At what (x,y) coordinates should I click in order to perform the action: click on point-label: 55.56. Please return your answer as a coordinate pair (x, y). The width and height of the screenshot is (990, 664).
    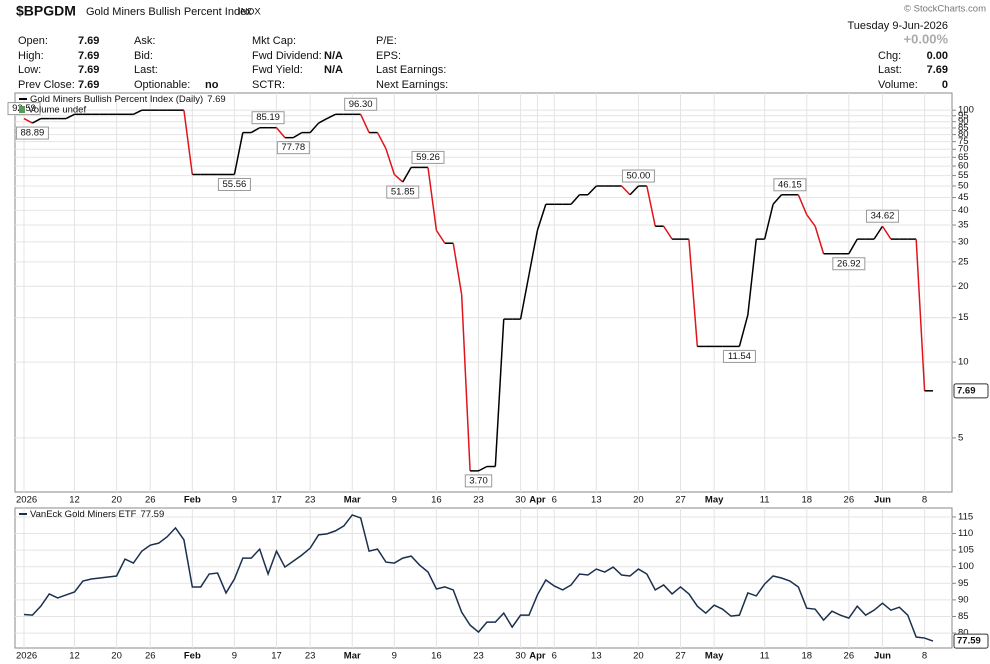
    Looking at the image, I should click on (234, 184).